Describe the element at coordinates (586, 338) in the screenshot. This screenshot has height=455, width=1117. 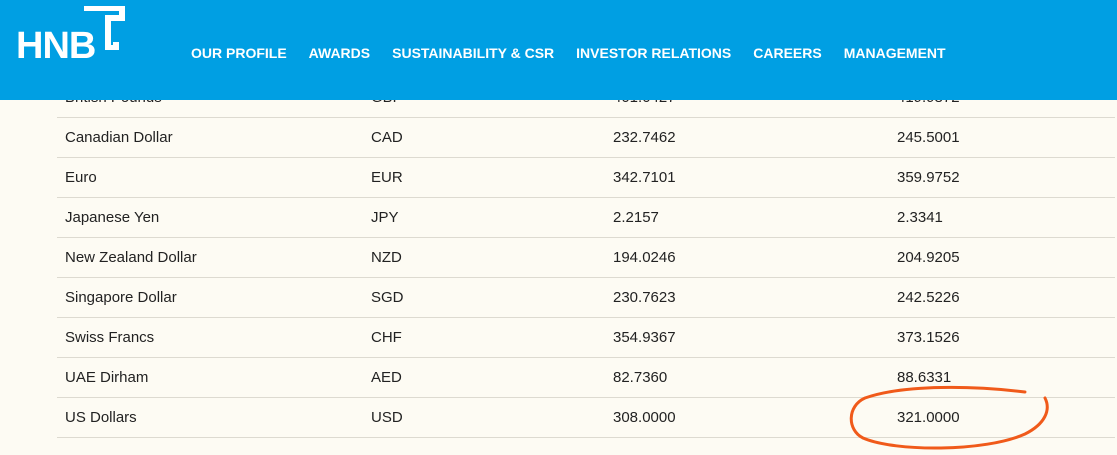
I see `table-row: Swiss Francs CHF 354.9367 373.1526` at that location.